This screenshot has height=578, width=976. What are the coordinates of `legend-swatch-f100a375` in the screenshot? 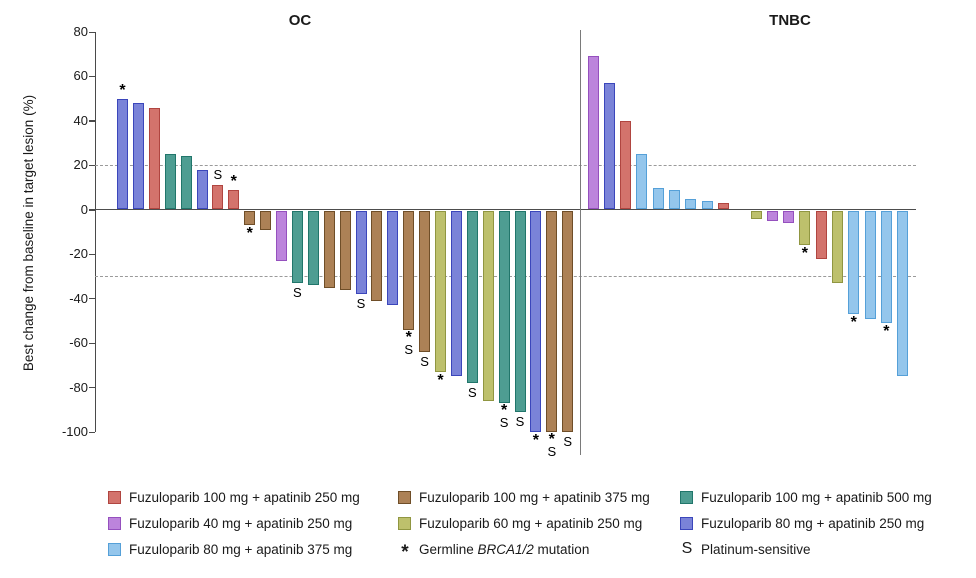 It's located at (404, 497).